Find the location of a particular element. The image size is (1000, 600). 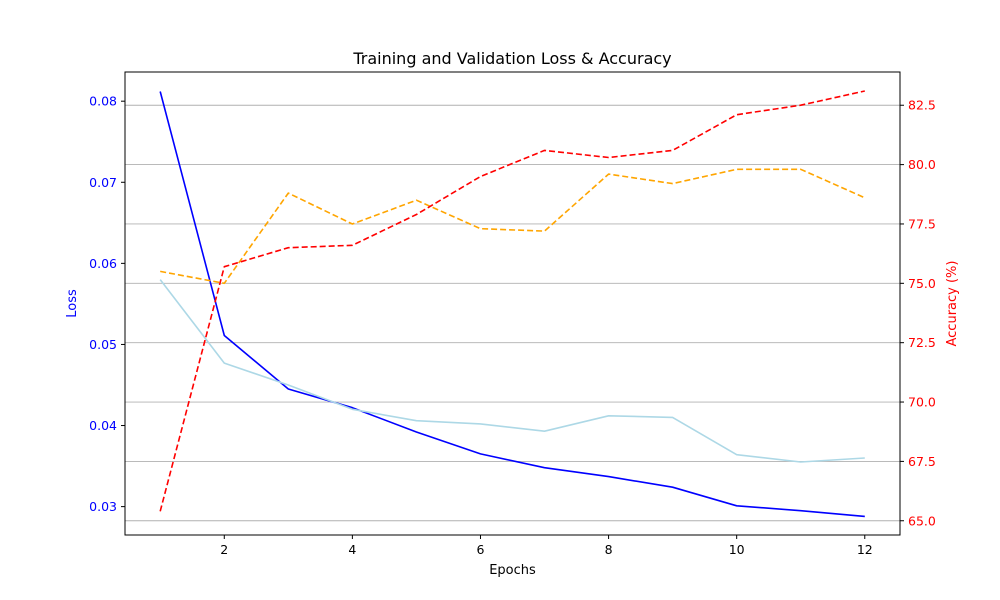

y-axis-left-title: Loss is located at coordinates (72, 303).